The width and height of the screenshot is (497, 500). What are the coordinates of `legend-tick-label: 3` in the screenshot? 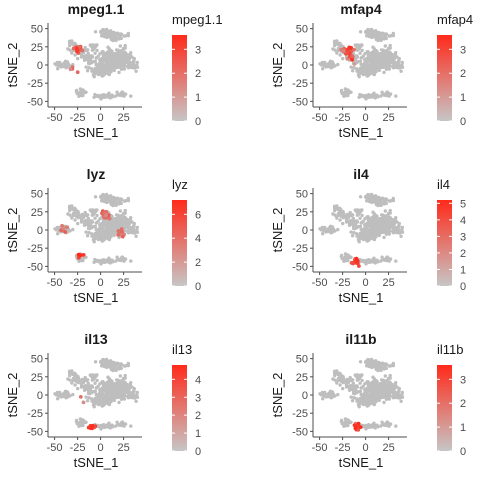 It's located at (198, 398).